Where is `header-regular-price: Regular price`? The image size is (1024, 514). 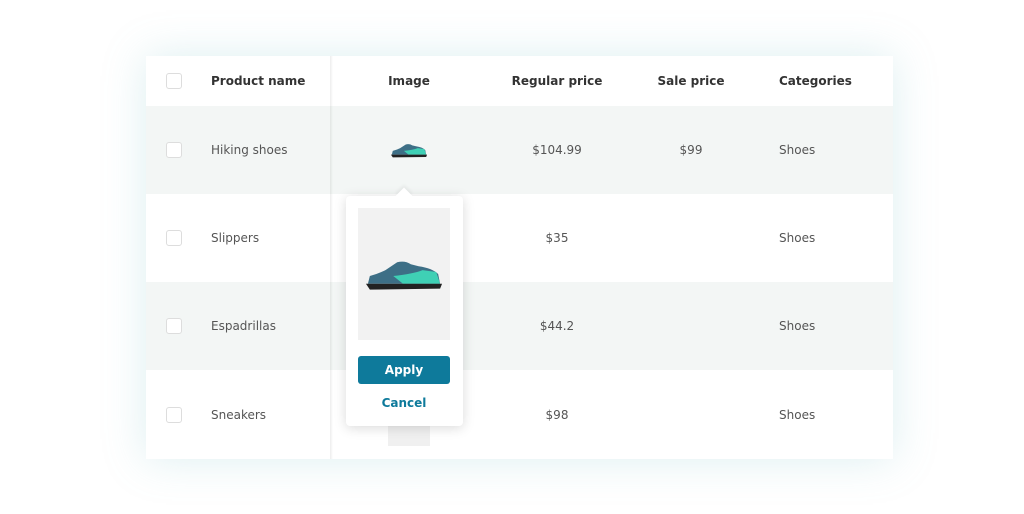 header-regular-price: Regular price is located at coordinates (557, 81).